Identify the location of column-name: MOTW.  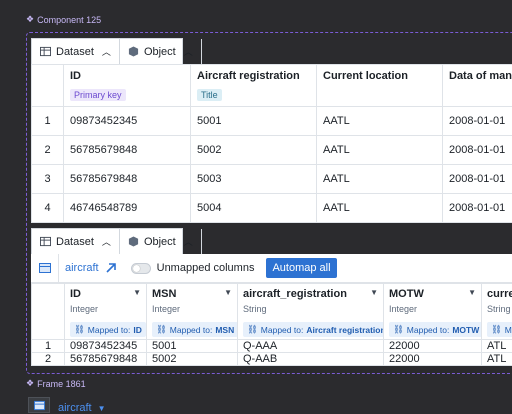
(406, 294).